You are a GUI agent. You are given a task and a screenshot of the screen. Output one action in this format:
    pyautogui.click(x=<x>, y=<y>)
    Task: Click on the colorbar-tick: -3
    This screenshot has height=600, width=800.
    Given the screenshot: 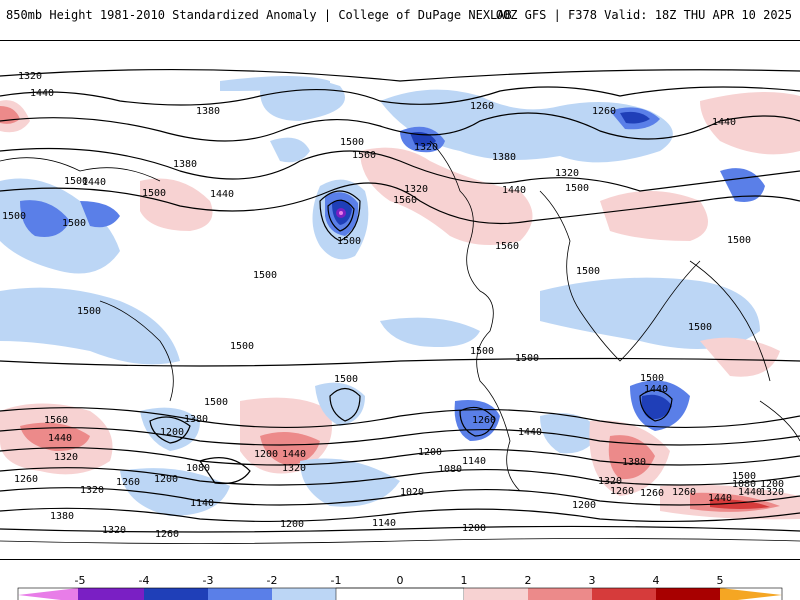 What is the action you would take?
    pyautogui.click(x=208, y=580)
    